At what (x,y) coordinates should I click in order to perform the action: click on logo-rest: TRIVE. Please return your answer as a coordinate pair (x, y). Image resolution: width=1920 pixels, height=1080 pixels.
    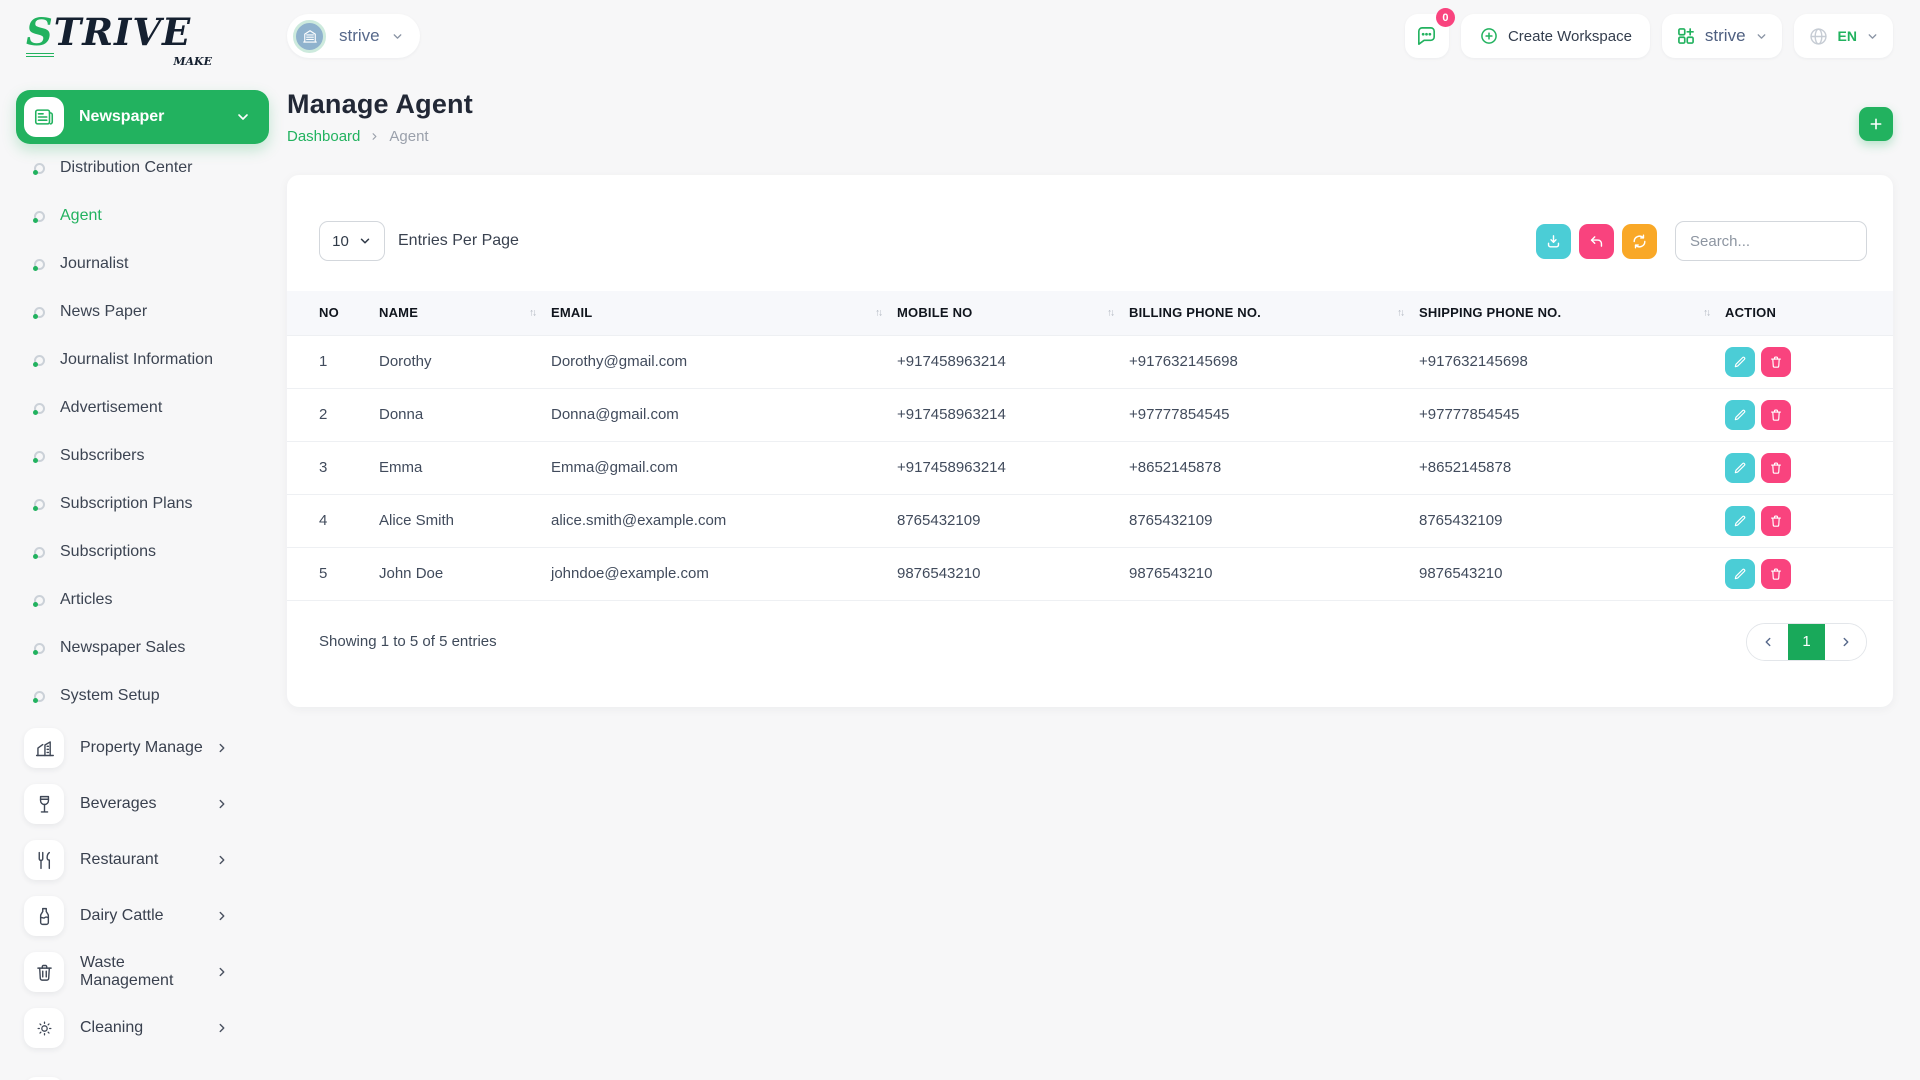
    Looking at the image, I should click on (122, 32).